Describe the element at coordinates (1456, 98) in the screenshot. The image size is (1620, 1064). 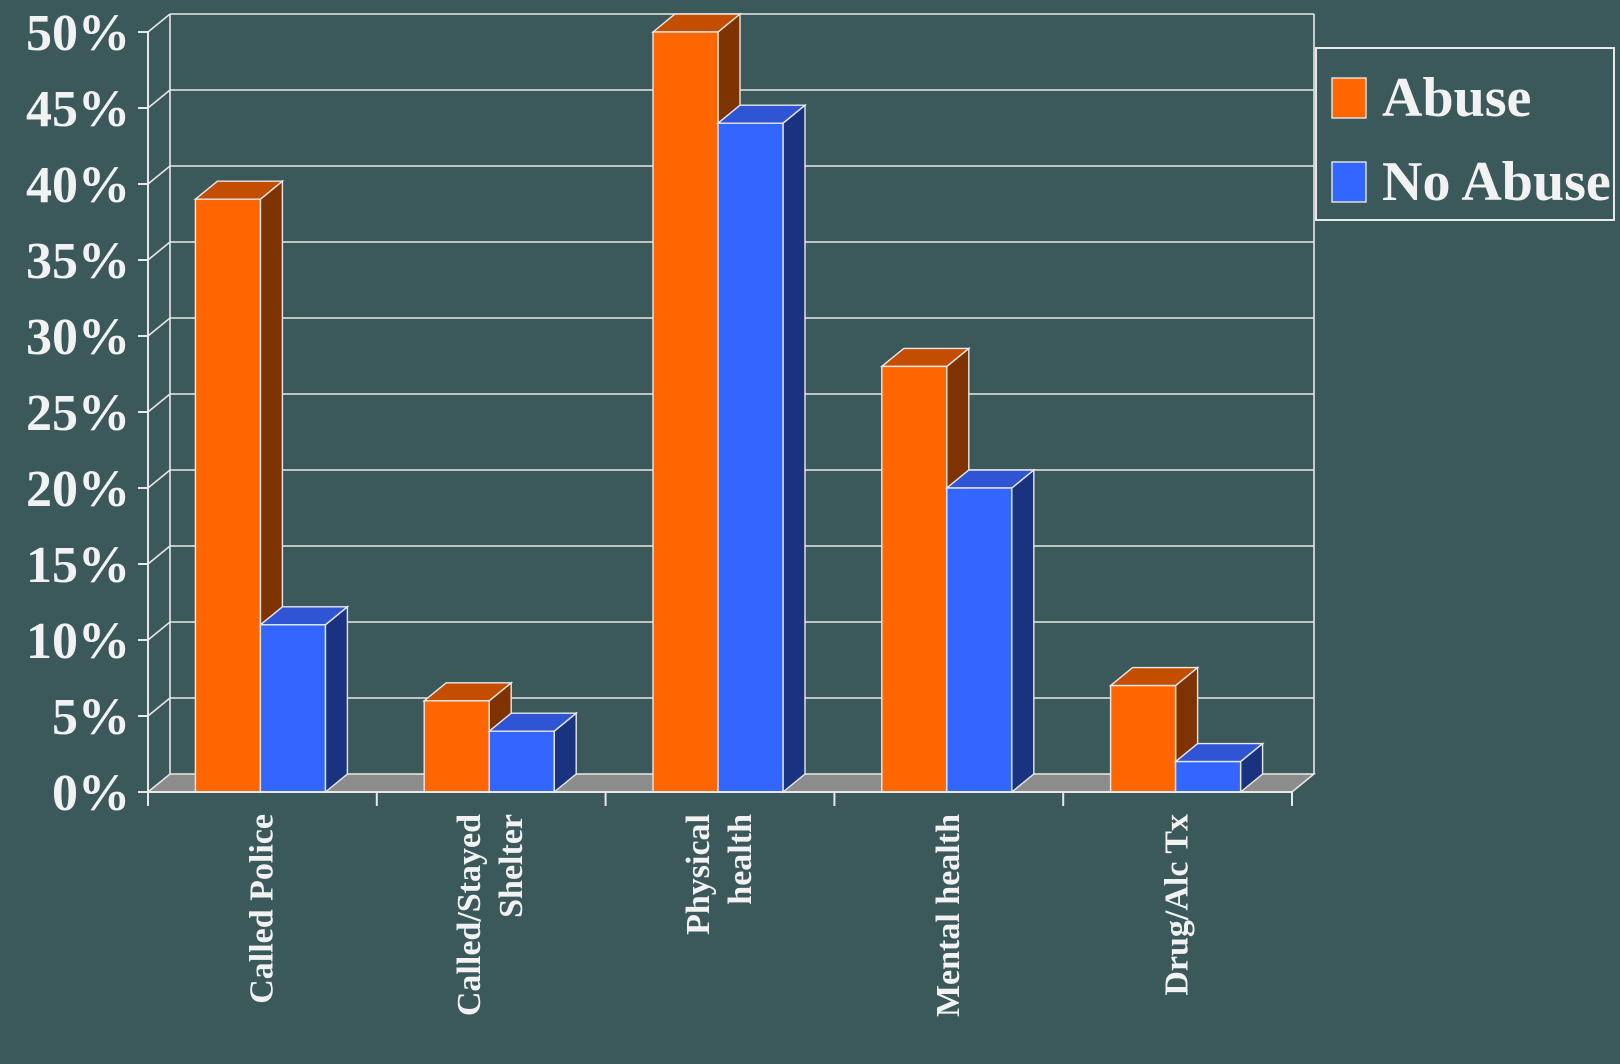
I see `legend-label: Abuse` at that location.